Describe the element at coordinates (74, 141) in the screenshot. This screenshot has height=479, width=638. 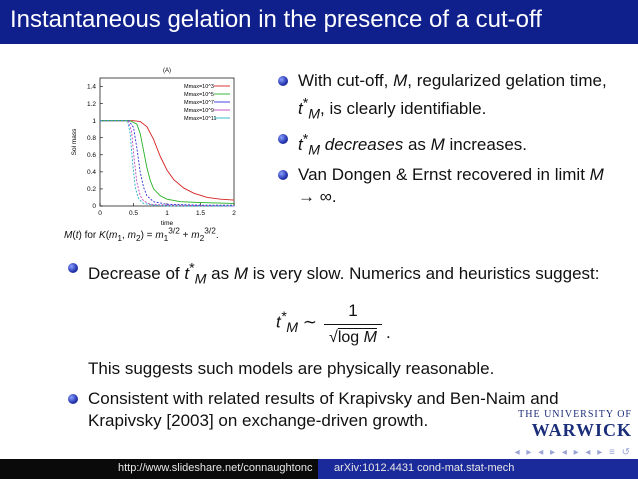
I see `y-axis-label: Sol mass` at that location.